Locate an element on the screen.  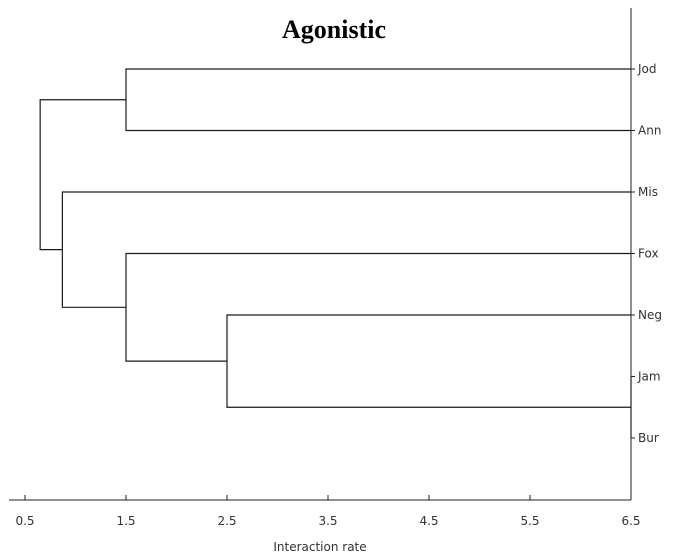
leaf-label: Jam is located at coordinates (649, 377).